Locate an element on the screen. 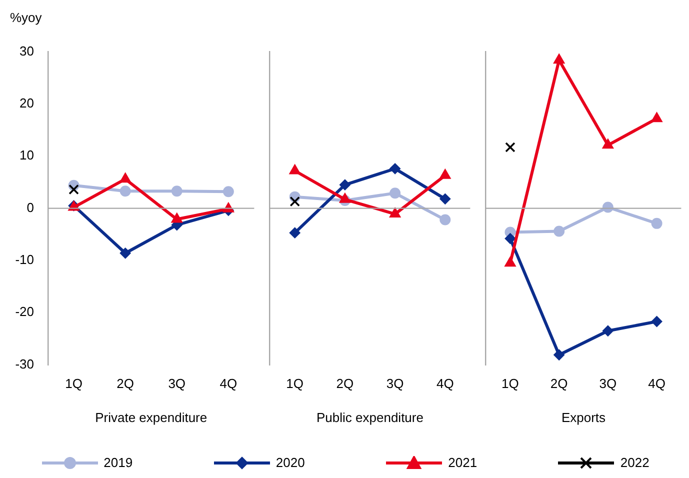 The image size is (689, 478). y-tick-label: -10 is located at coordinates (24, 260).